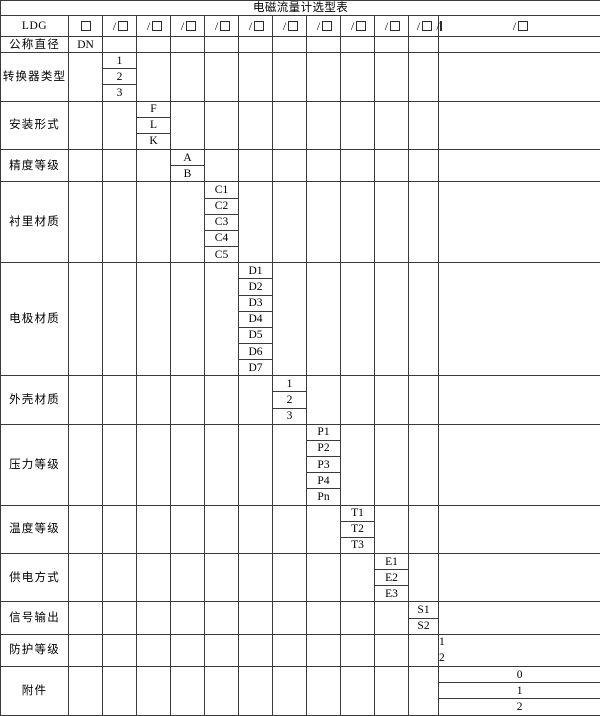  I want to click on option-code: C2, so click(221, 206).